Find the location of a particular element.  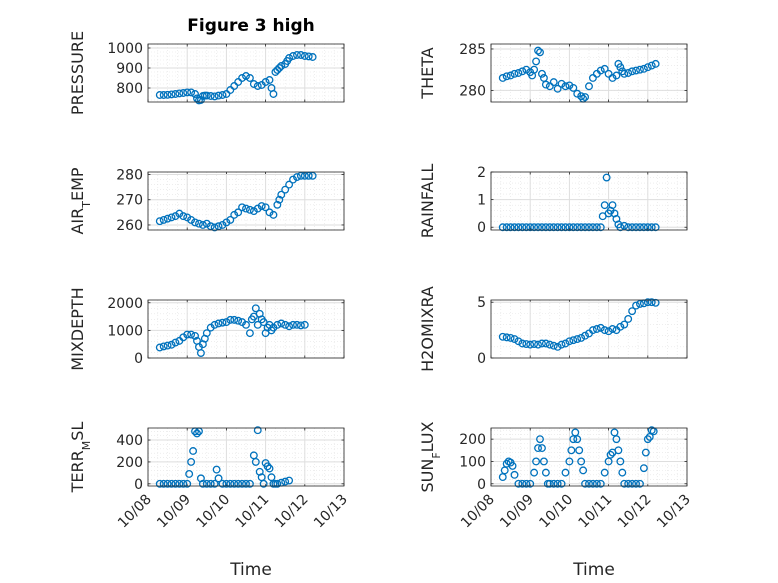

x-tick-label: 10/13 is located at coordinates (331, 512).